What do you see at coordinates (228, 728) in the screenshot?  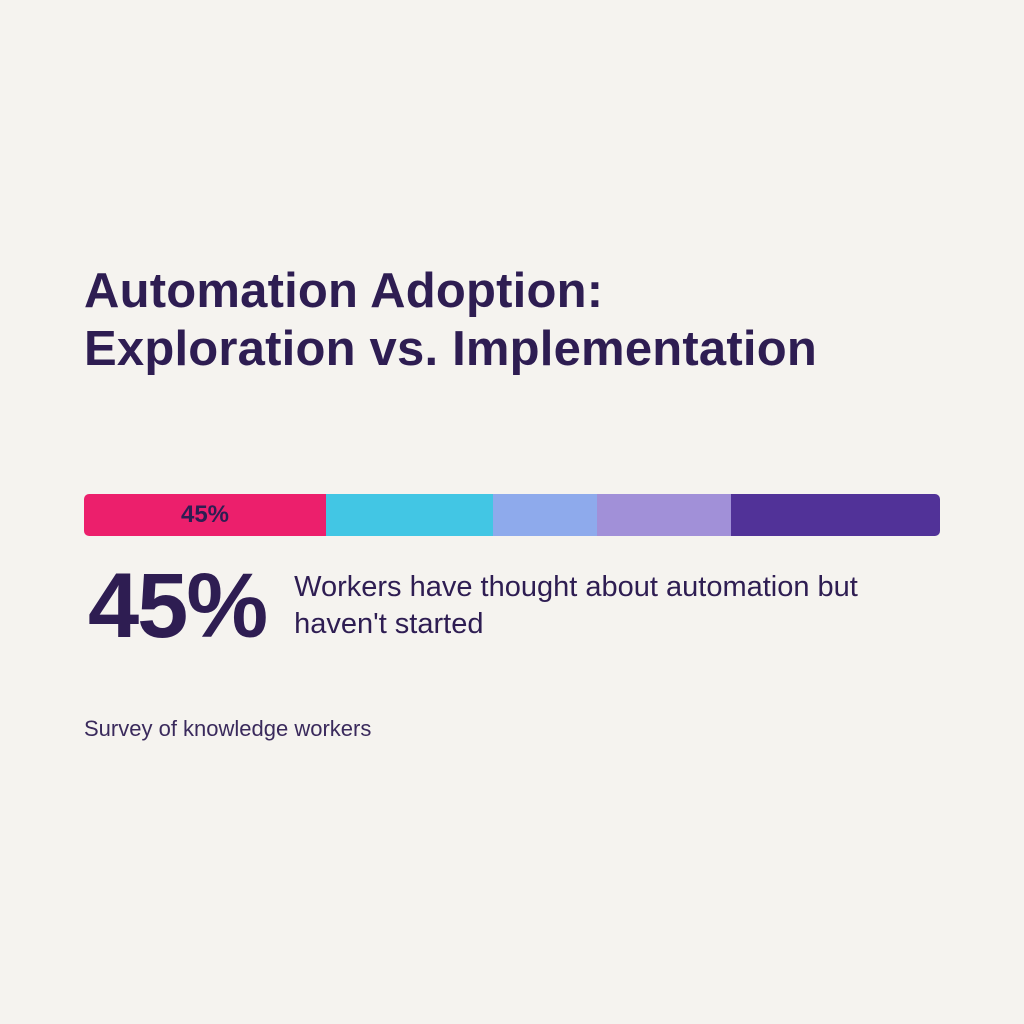 I see `source-note: Survey of knowledge workers` at bounding box center [228, 728].